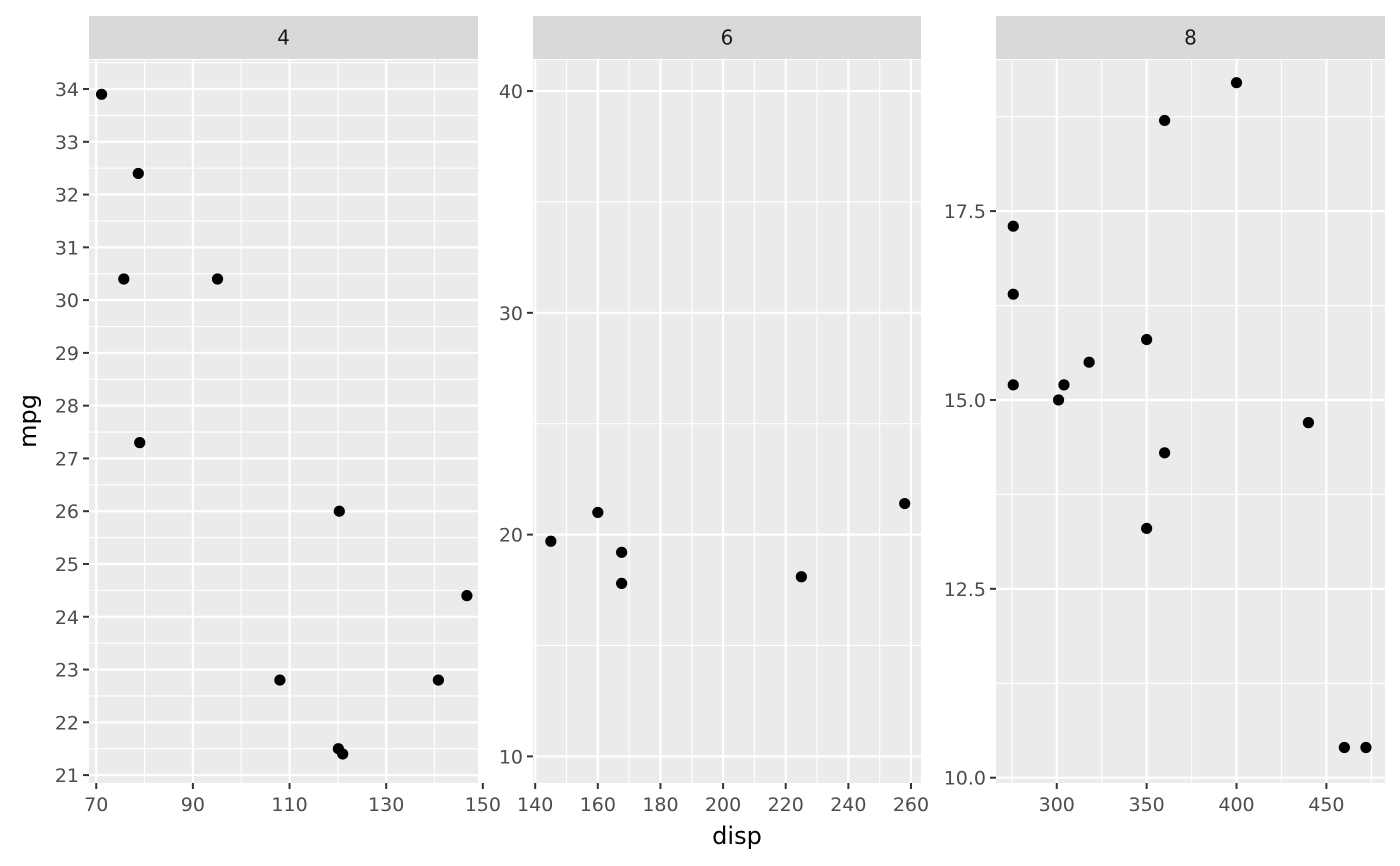 The height and width of the screenshot is (866, 1400). What do you see at coordinates (535, 805) in the screenshot?
I see `x-tick-label: 140` at bounding box center [535, 805].